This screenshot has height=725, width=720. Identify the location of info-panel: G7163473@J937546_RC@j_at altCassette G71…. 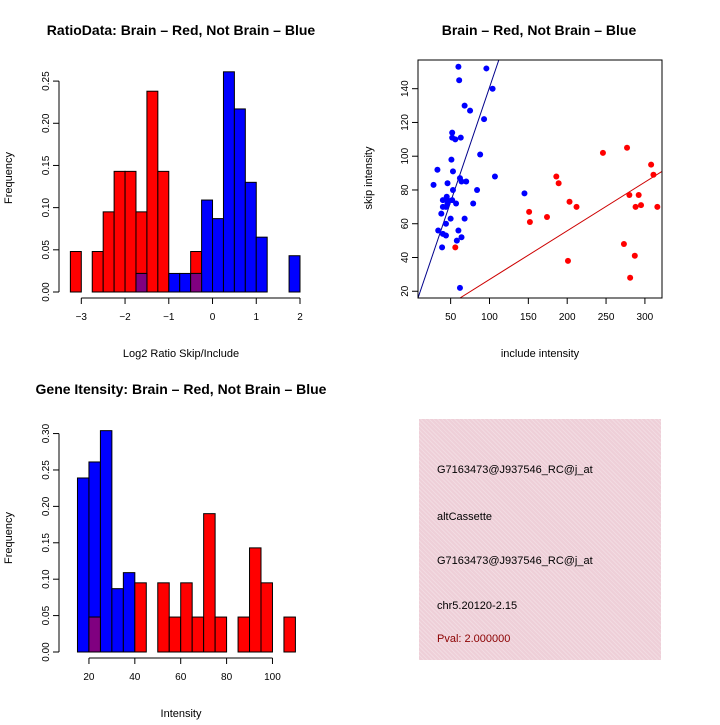
(540, 539).